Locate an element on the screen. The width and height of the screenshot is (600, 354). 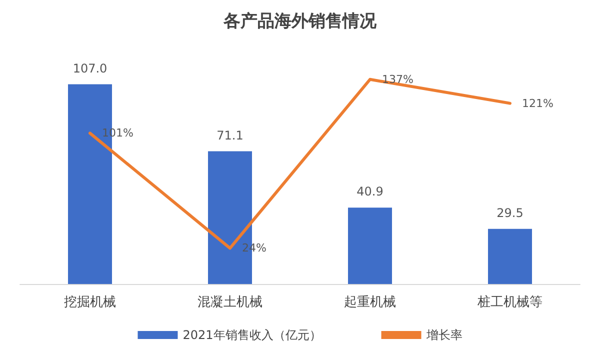
x-tick-label: 桩工机械等 is located at coordinates (509, 302).